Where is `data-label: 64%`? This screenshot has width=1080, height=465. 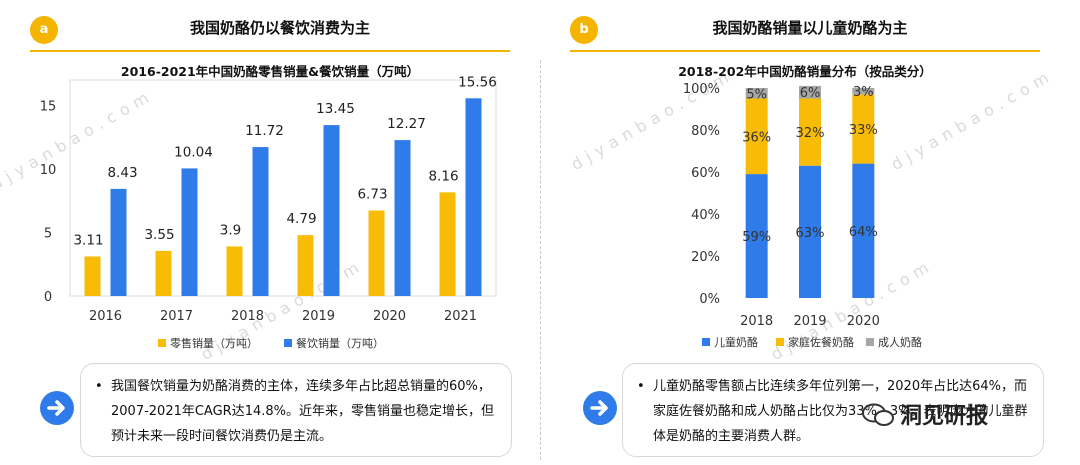 data-label: 64% is located at coordinates (863, 232).